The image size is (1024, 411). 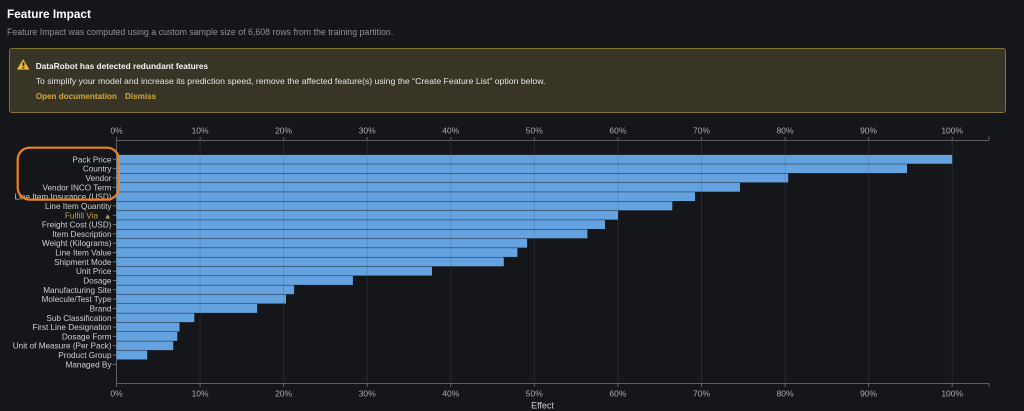 What do you see at coordinates (85, 355) in the screenshot?
I see `svg-text: Product Group` at bounding box center [85, 355].